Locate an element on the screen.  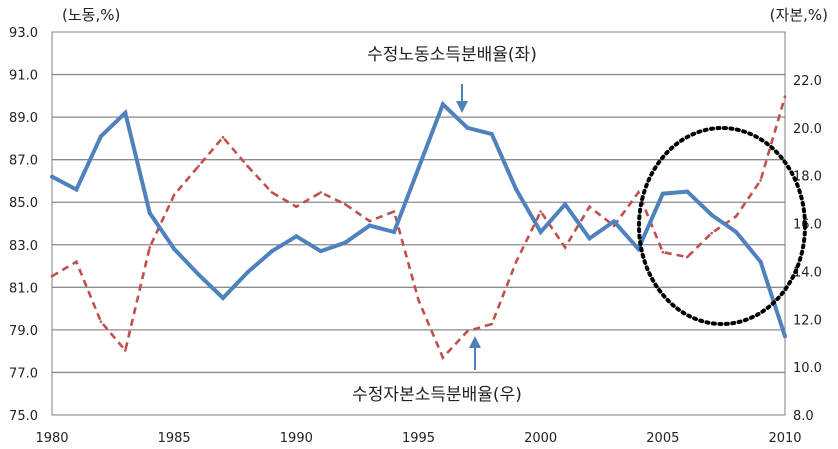
left-tick-label: 89.0 is located at coordinates (23, 118).